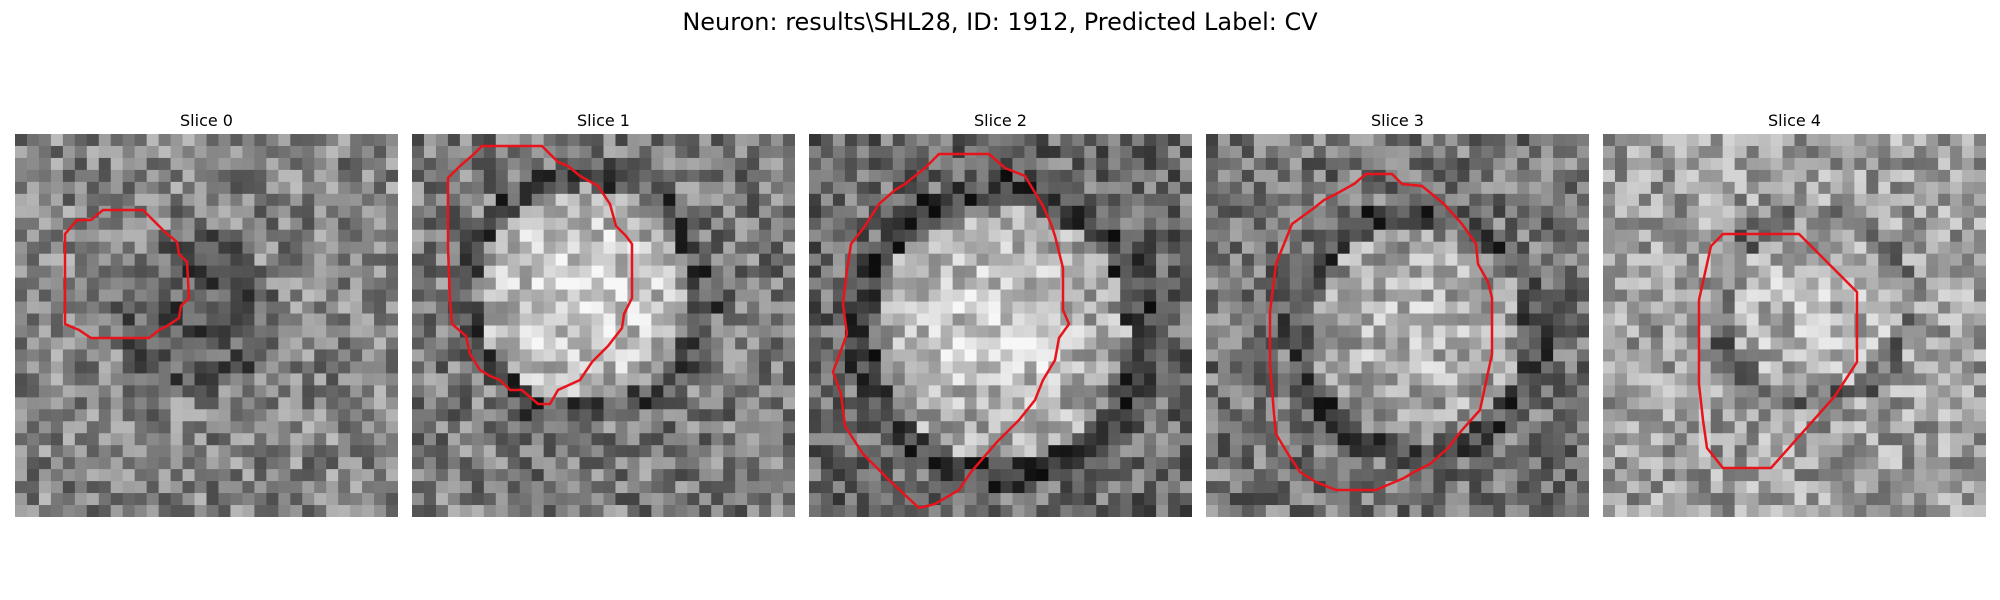 The width and height of the screenshot is (2000, 600). I want to click on slice-title-2: Slice 2, so click(1000, 120).